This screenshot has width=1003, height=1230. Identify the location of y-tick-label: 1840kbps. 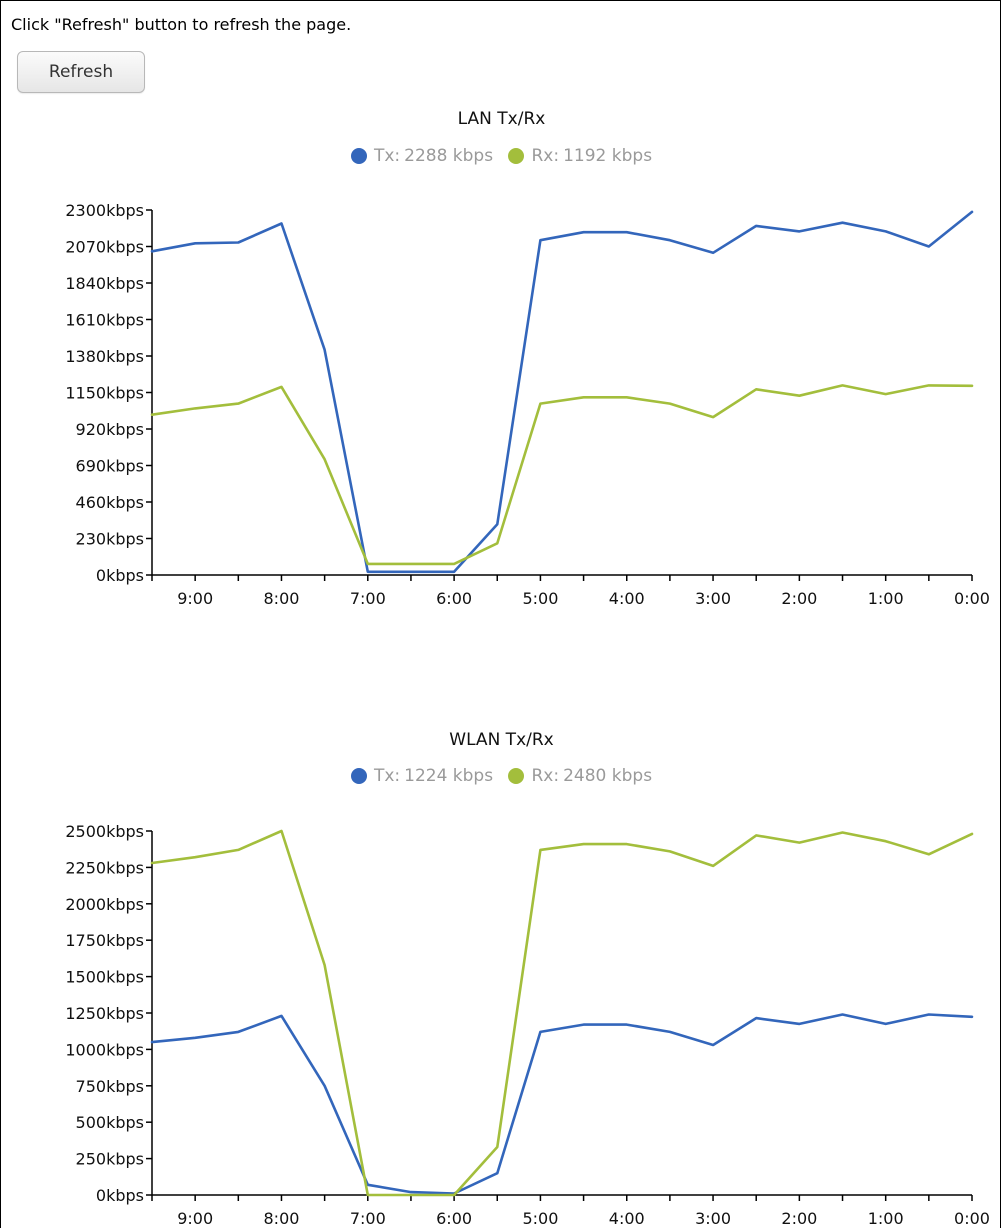
(104, 283).